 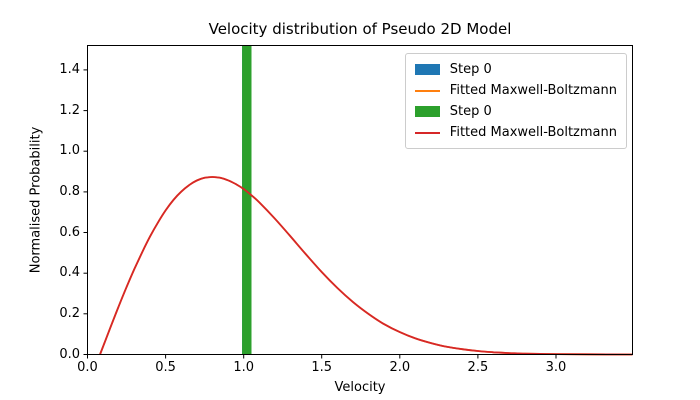 I want to click on chart-title: Velocity distribution of Pseudo 2D Model, so click(x=360, y=29).